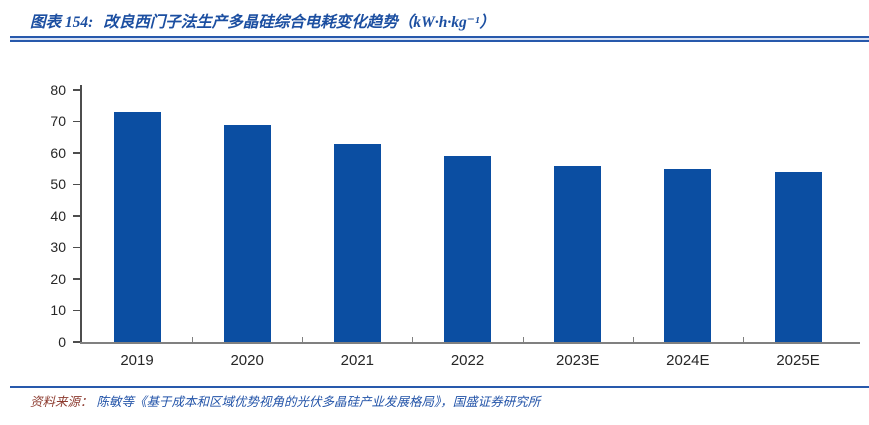 This screenshot has height=425, width=869. Describe the element at coordinates (357, 360) in the screenshot. I see `x-tick-label: 2021` at that location.